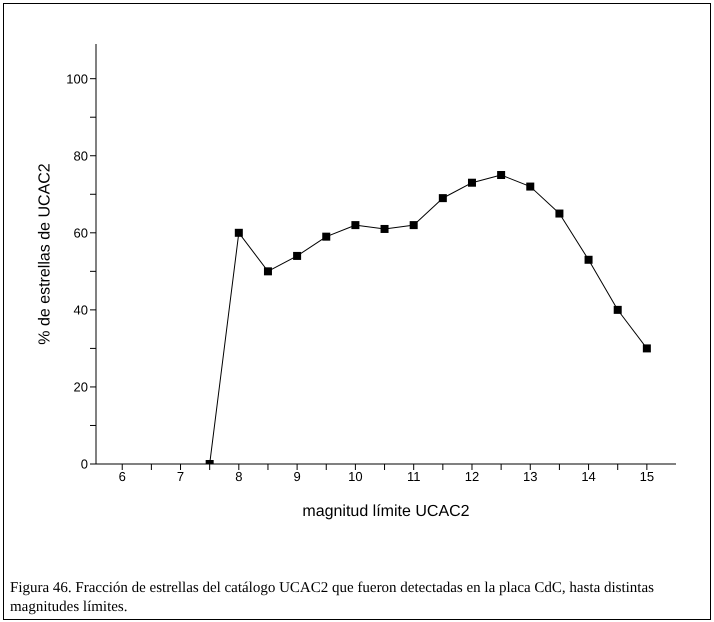 Image resolution: width=714 pixels, height=622 pixels. Describe the element at coordinates (530, 476) in the screenshot. I see `x-tick-label: 13` at that location.